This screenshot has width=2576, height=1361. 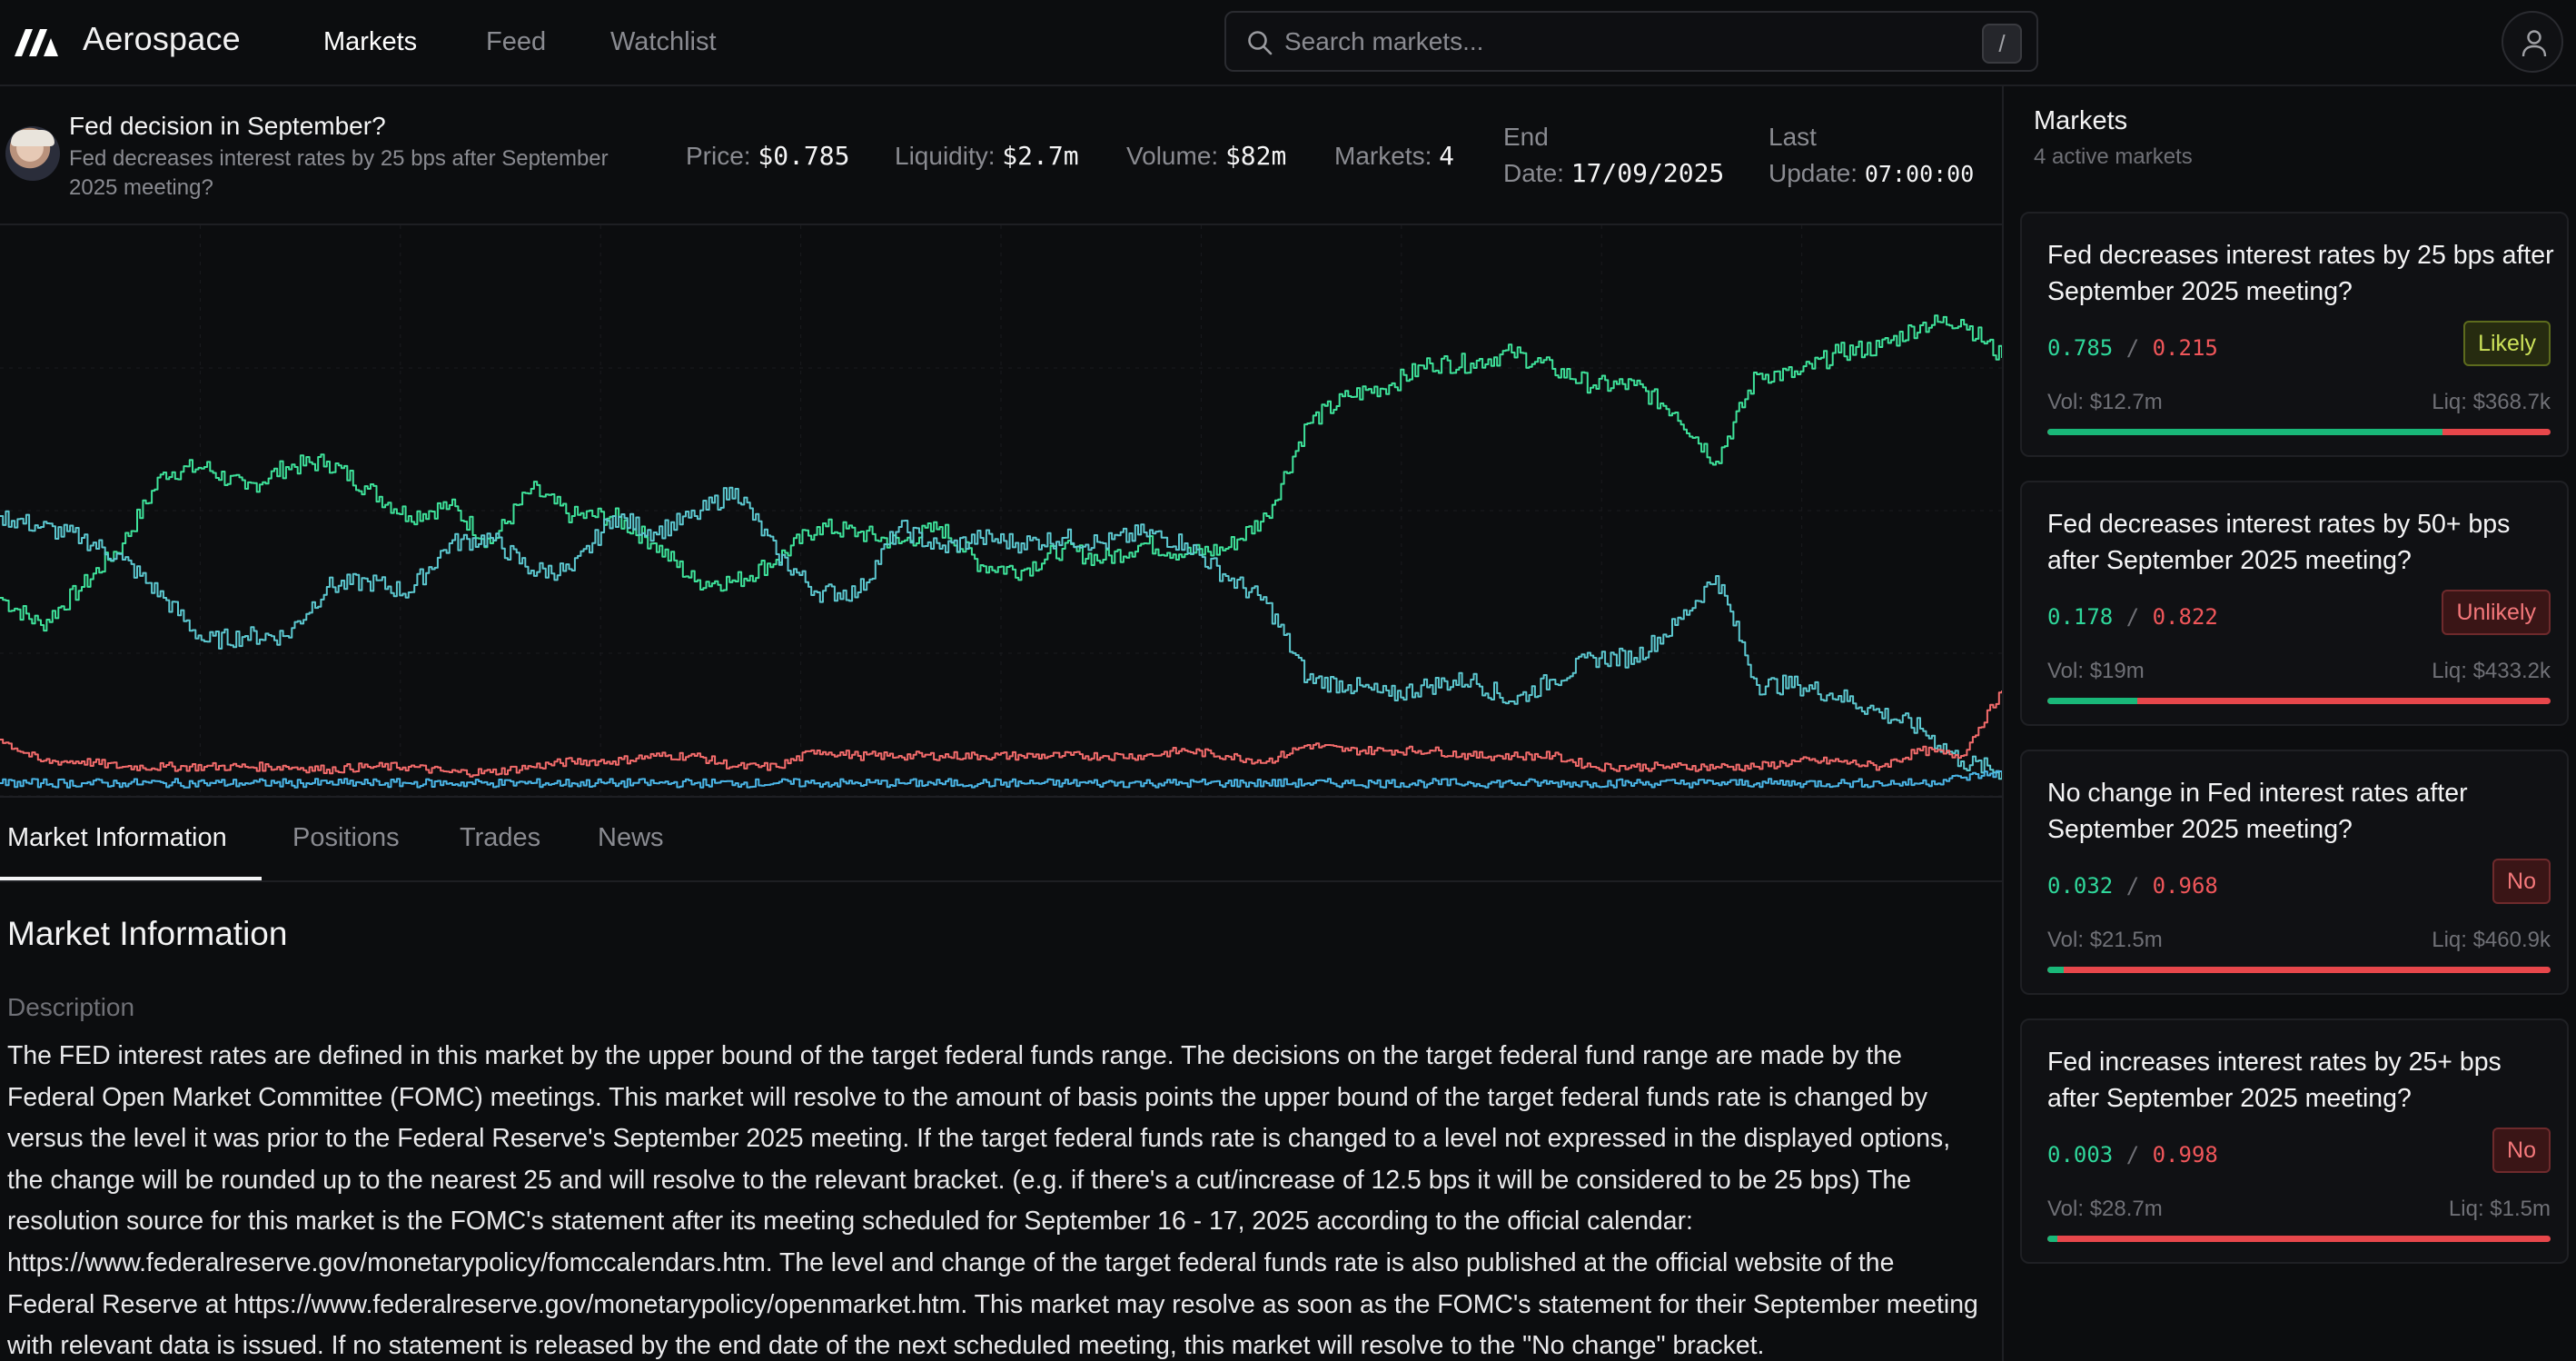 I want to click on section-heading: Market Information, so click(x=147, y=934).